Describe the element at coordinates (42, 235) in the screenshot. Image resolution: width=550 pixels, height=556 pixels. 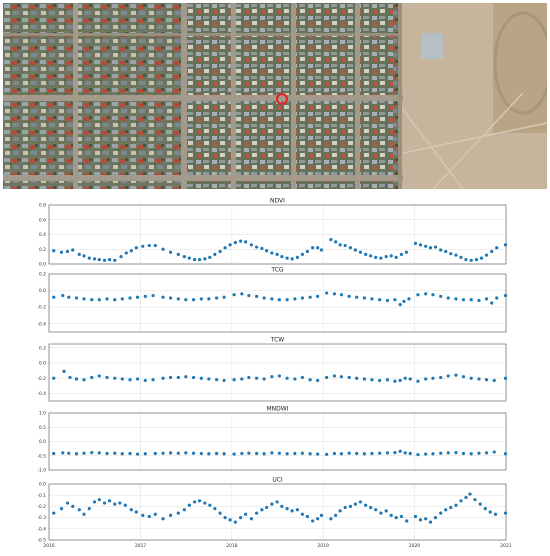
I see `y-tick-label: 0.4` at that location.